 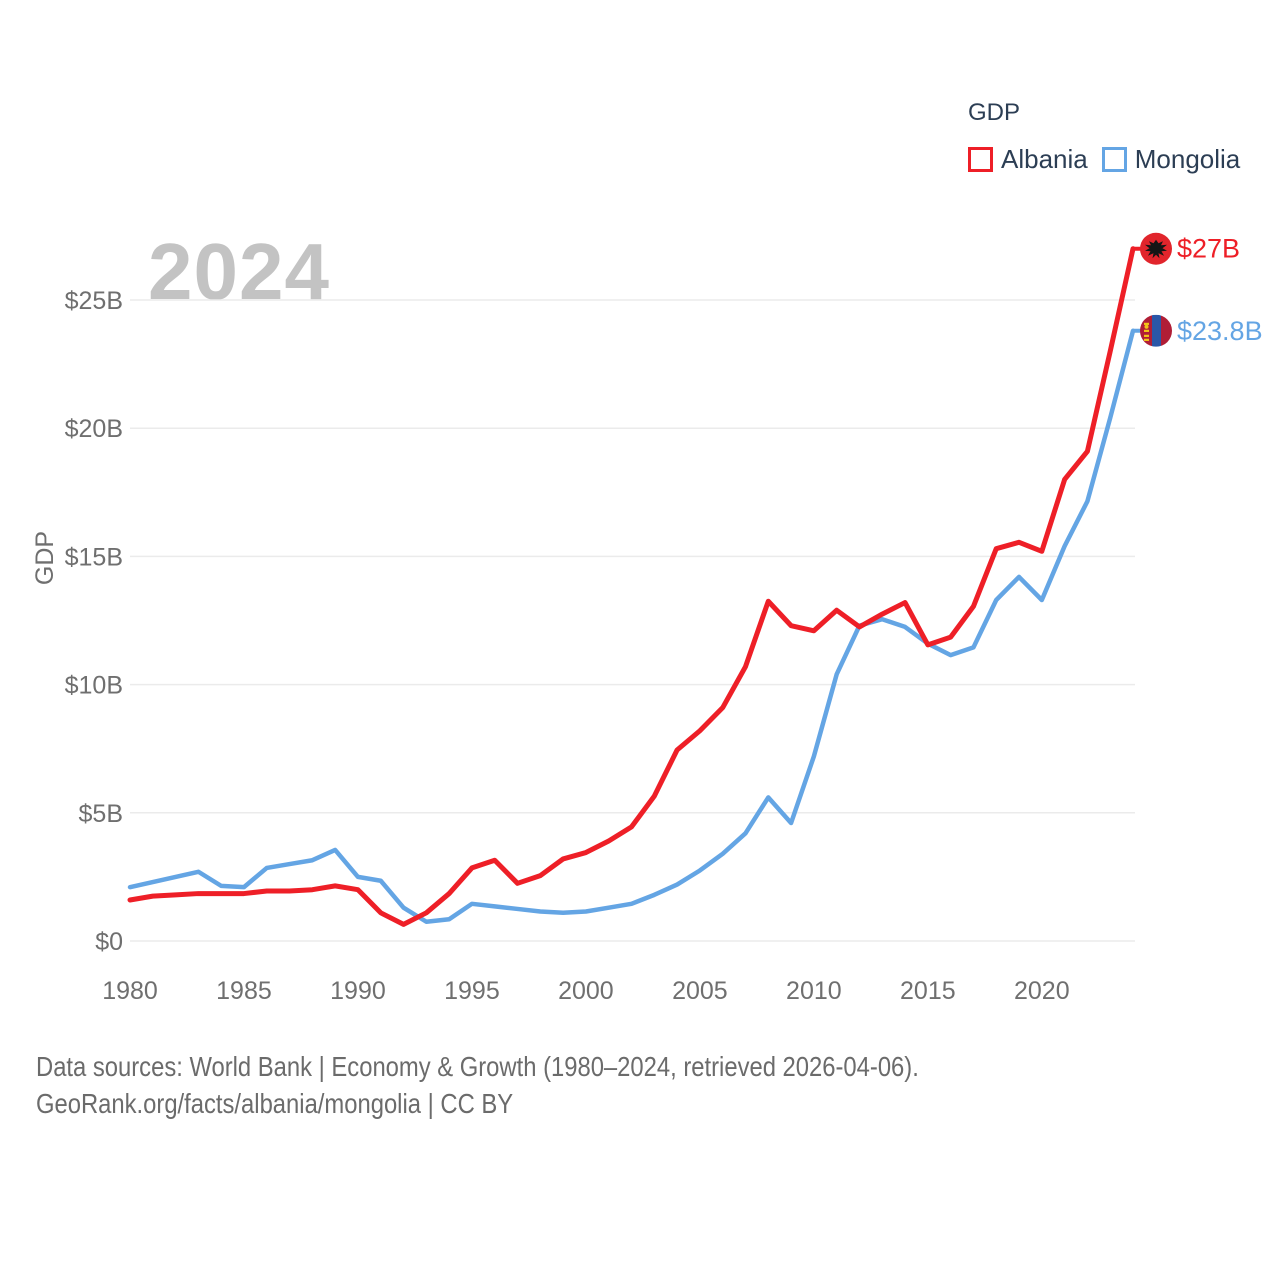 I want to click on x-tick-label: 2000, so click(x=586, y=991).